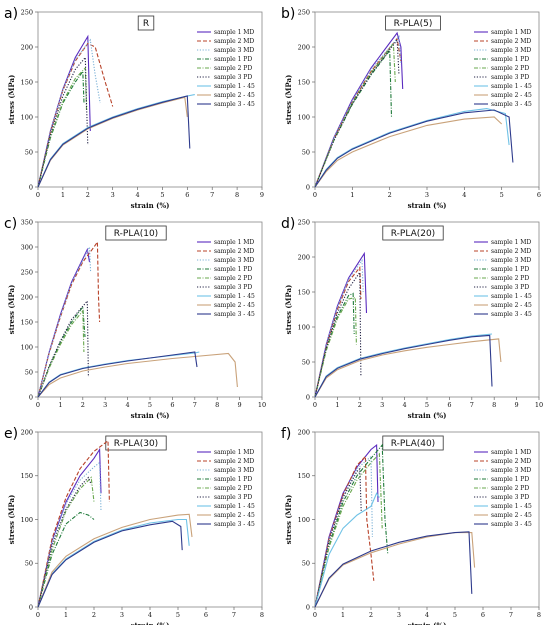 This screenshot has height=625, width=550. I want to click on chart-title-box, so click(146, 23).